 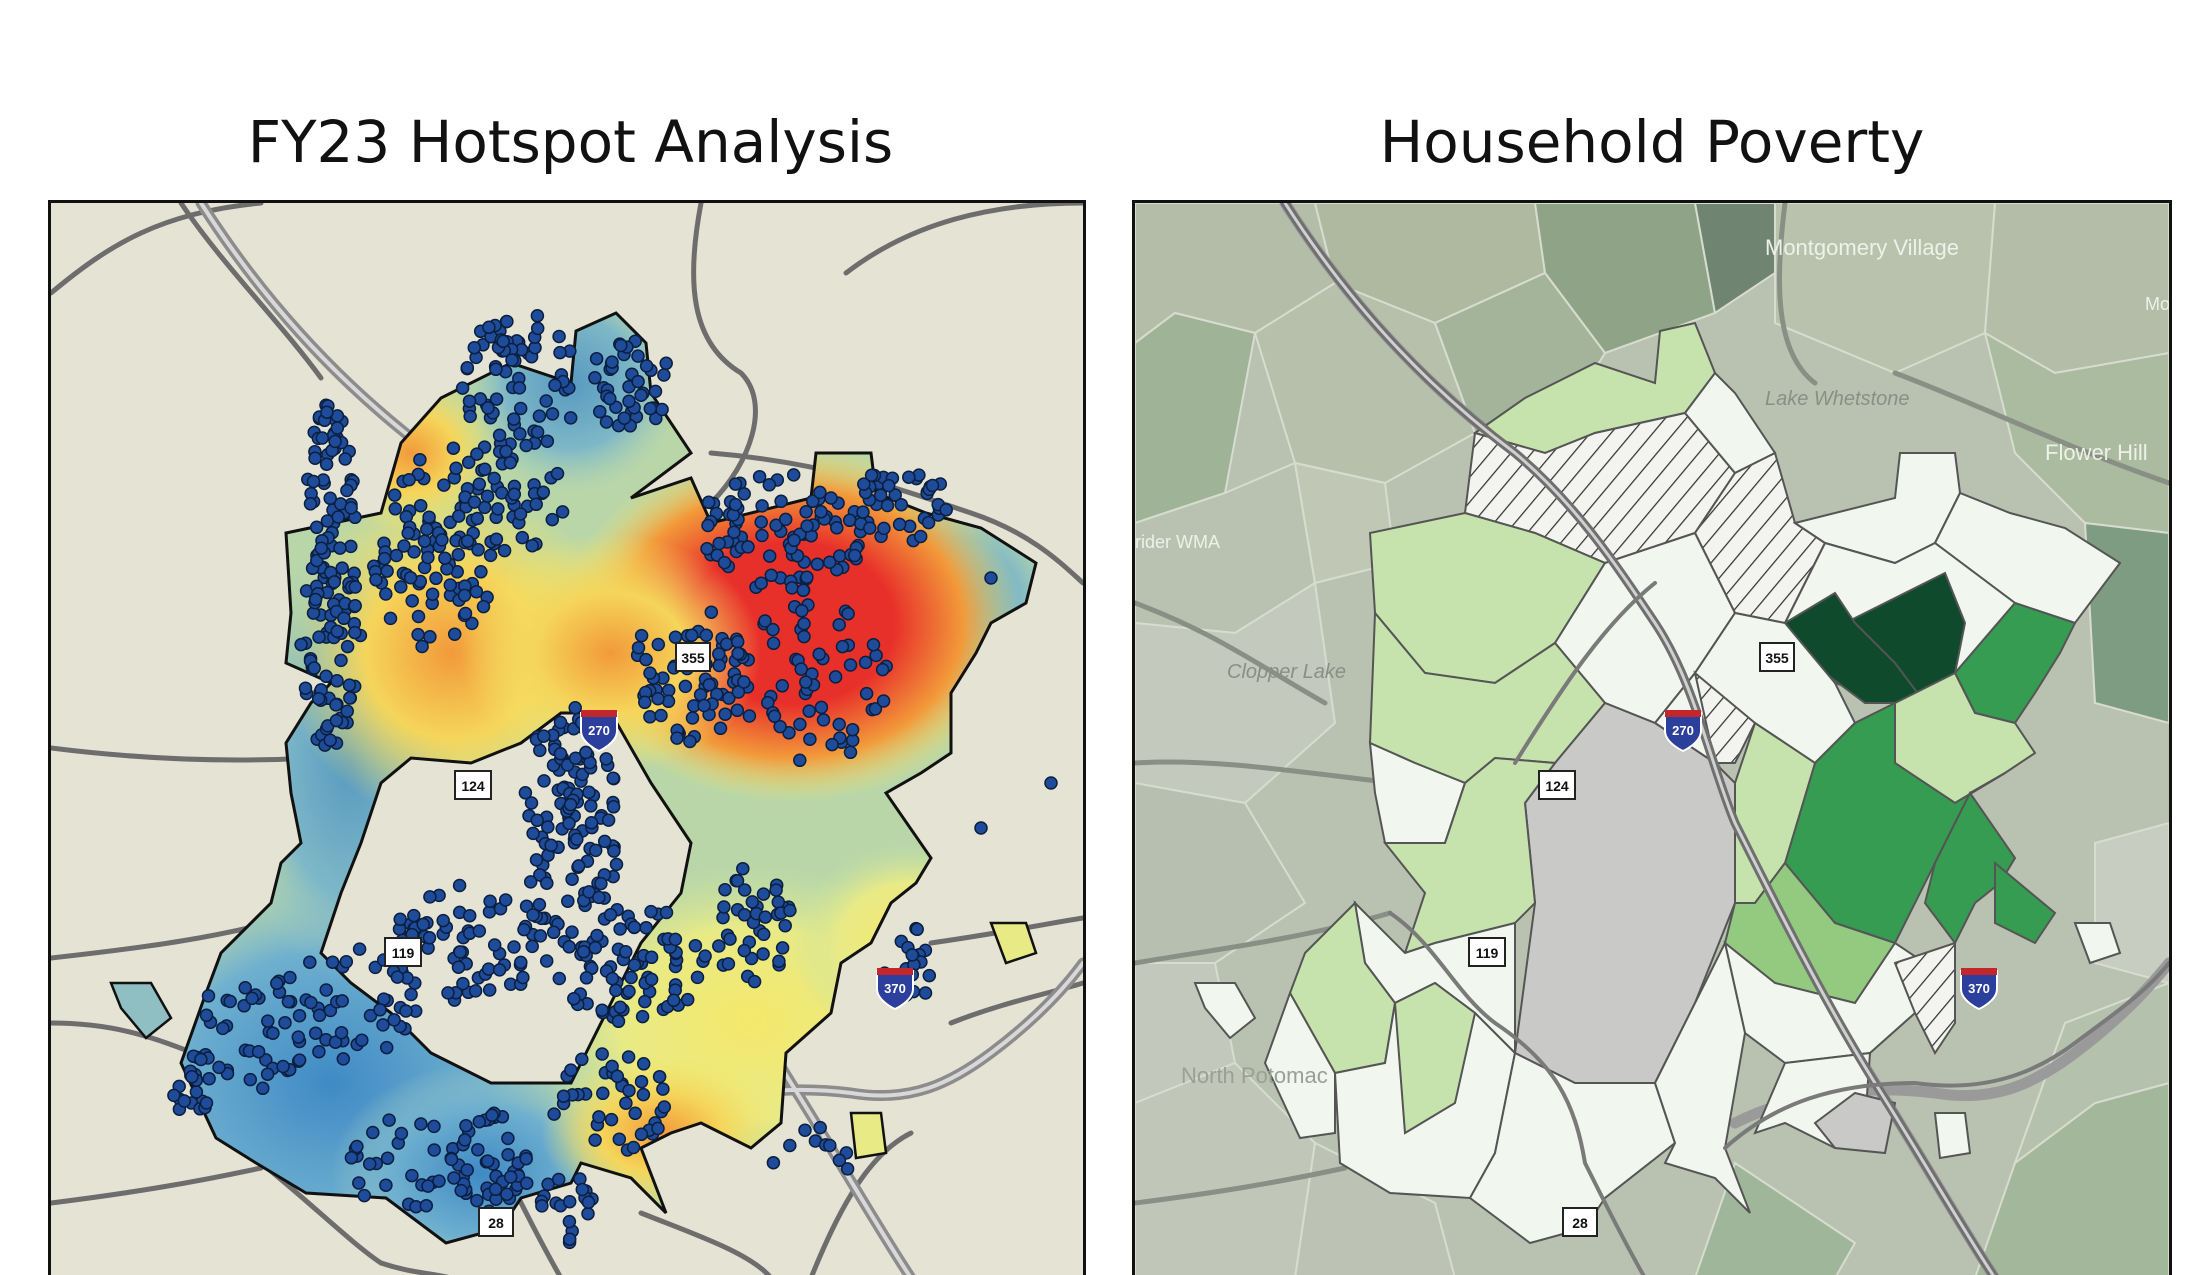 What do you see at coordinates (1580, 1223) in the screenshot?
I see `svg-text: 28` at bounding box center [1580, 1223].